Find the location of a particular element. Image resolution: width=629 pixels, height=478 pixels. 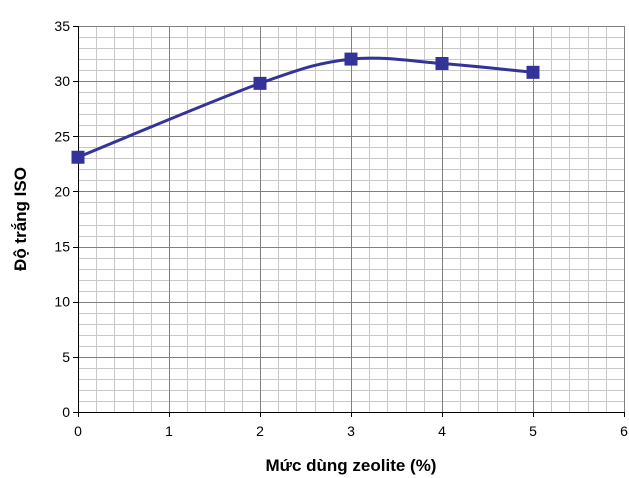

y-tick-labels: 0 5 10 15 20 25 30 35 is located at coordinates (66, 219).